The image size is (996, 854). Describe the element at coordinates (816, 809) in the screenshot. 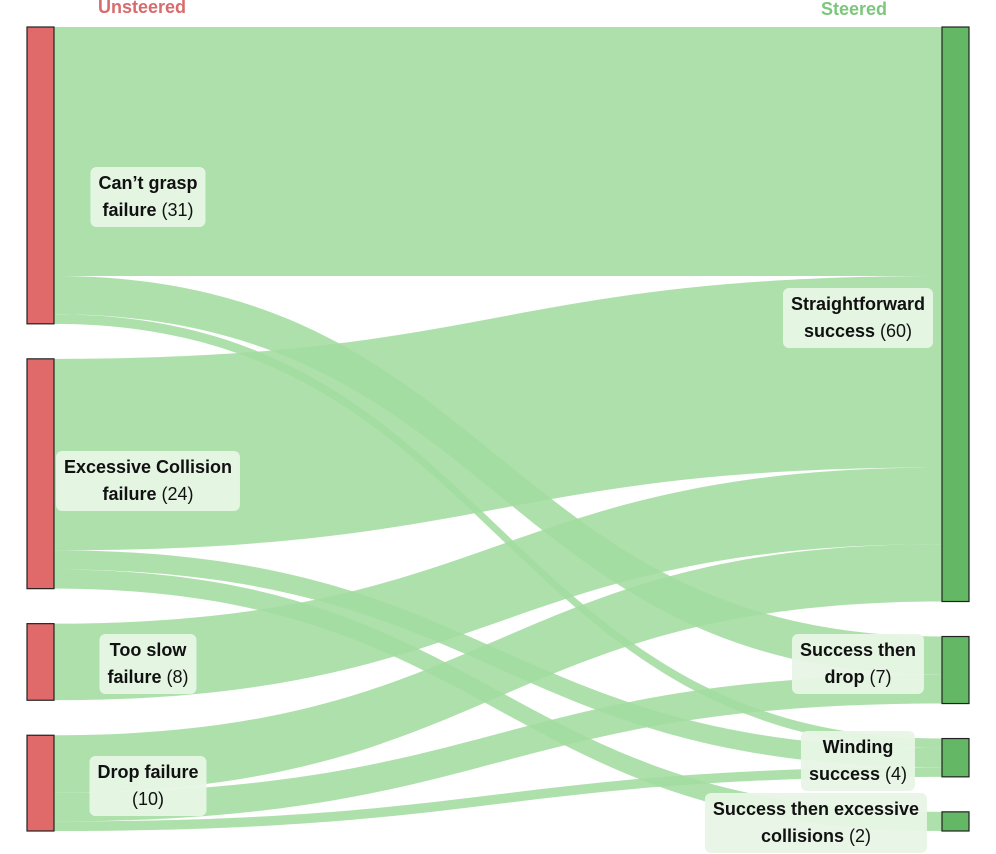

I see `node-name-line1: Success then excessive` at that location.